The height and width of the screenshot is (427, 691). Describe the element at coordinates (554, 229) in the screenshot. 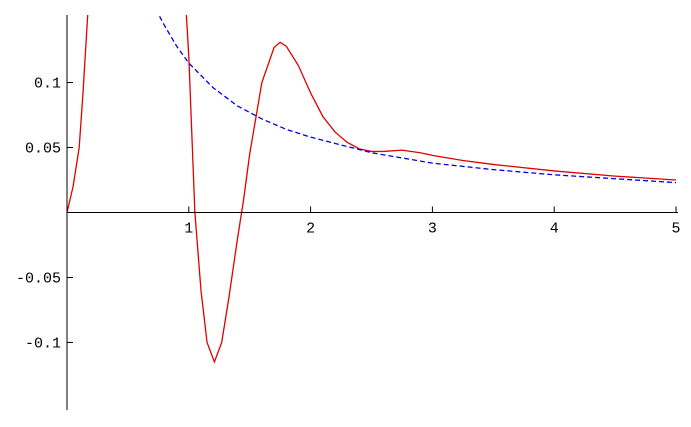

I see `x-tick-label: 4` at that location.